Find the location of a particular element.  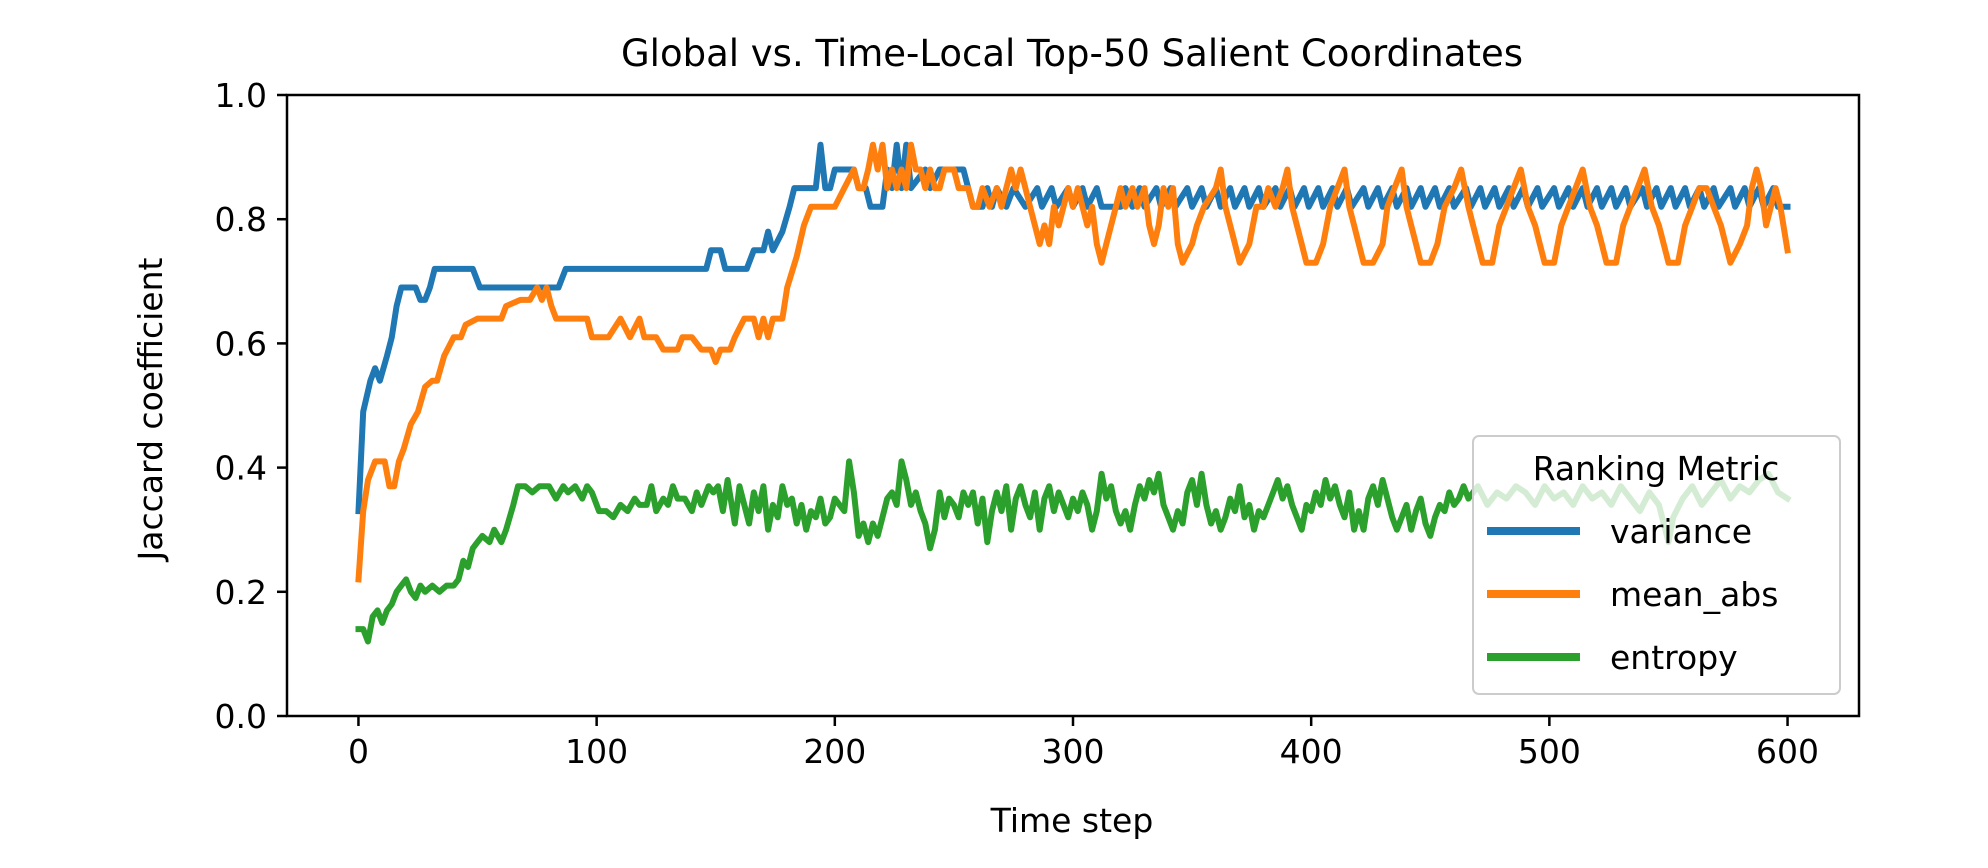

legend-label-mean-abs: mean_abs is located at coordinates (1694, 594).